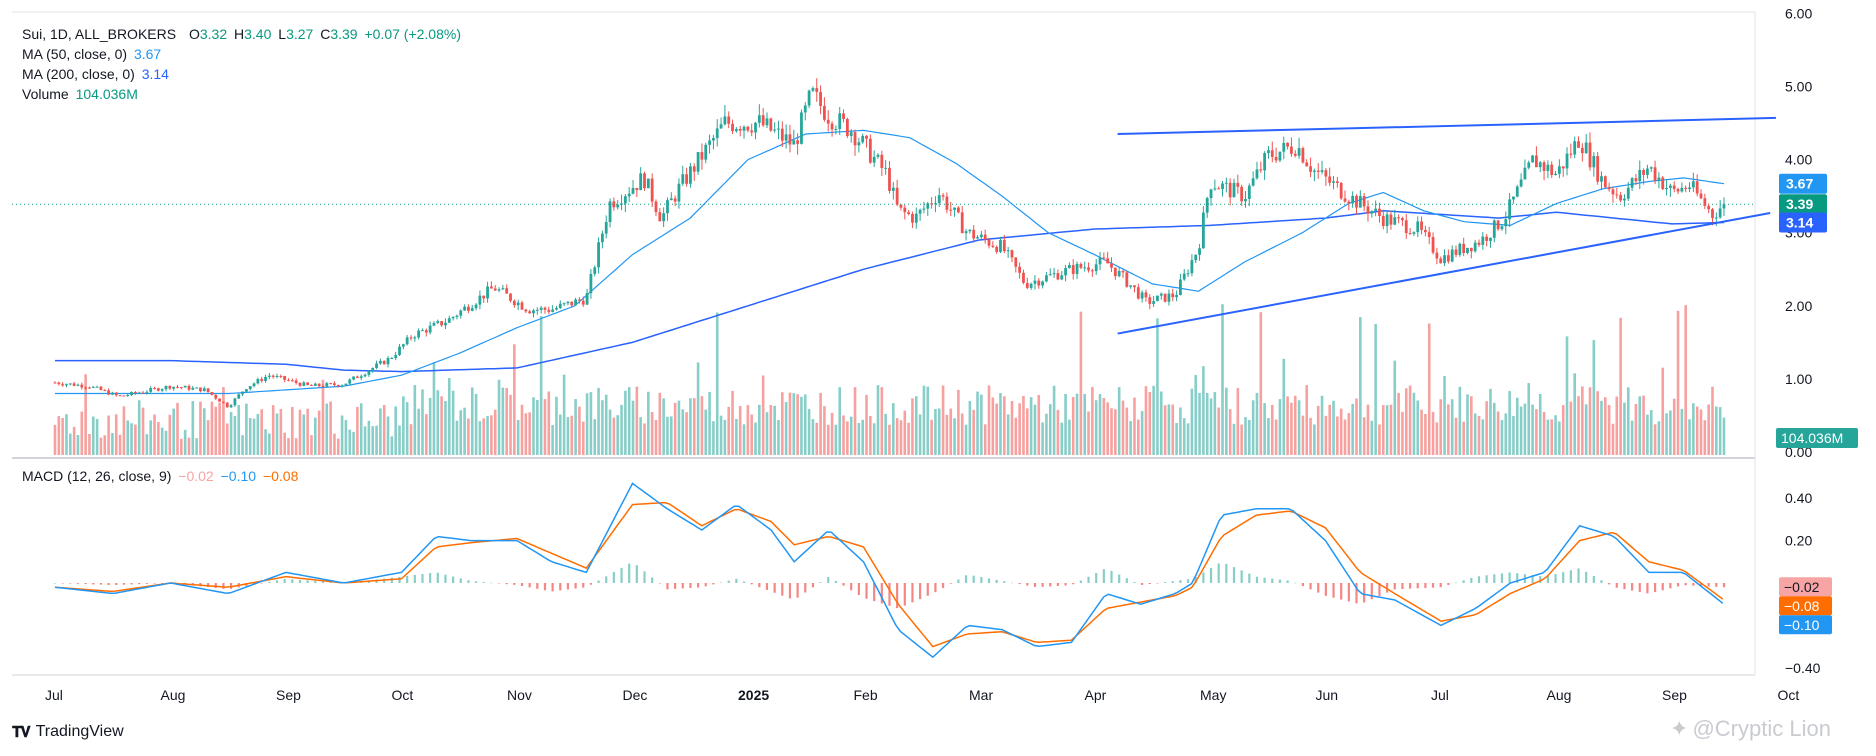 The height and width of the screenshot is (756, 1876). What do you see at coordinates (1440, 695) in the screenshot?
I see `time-tick-label: Jul` at bounding box center [1440, 695].